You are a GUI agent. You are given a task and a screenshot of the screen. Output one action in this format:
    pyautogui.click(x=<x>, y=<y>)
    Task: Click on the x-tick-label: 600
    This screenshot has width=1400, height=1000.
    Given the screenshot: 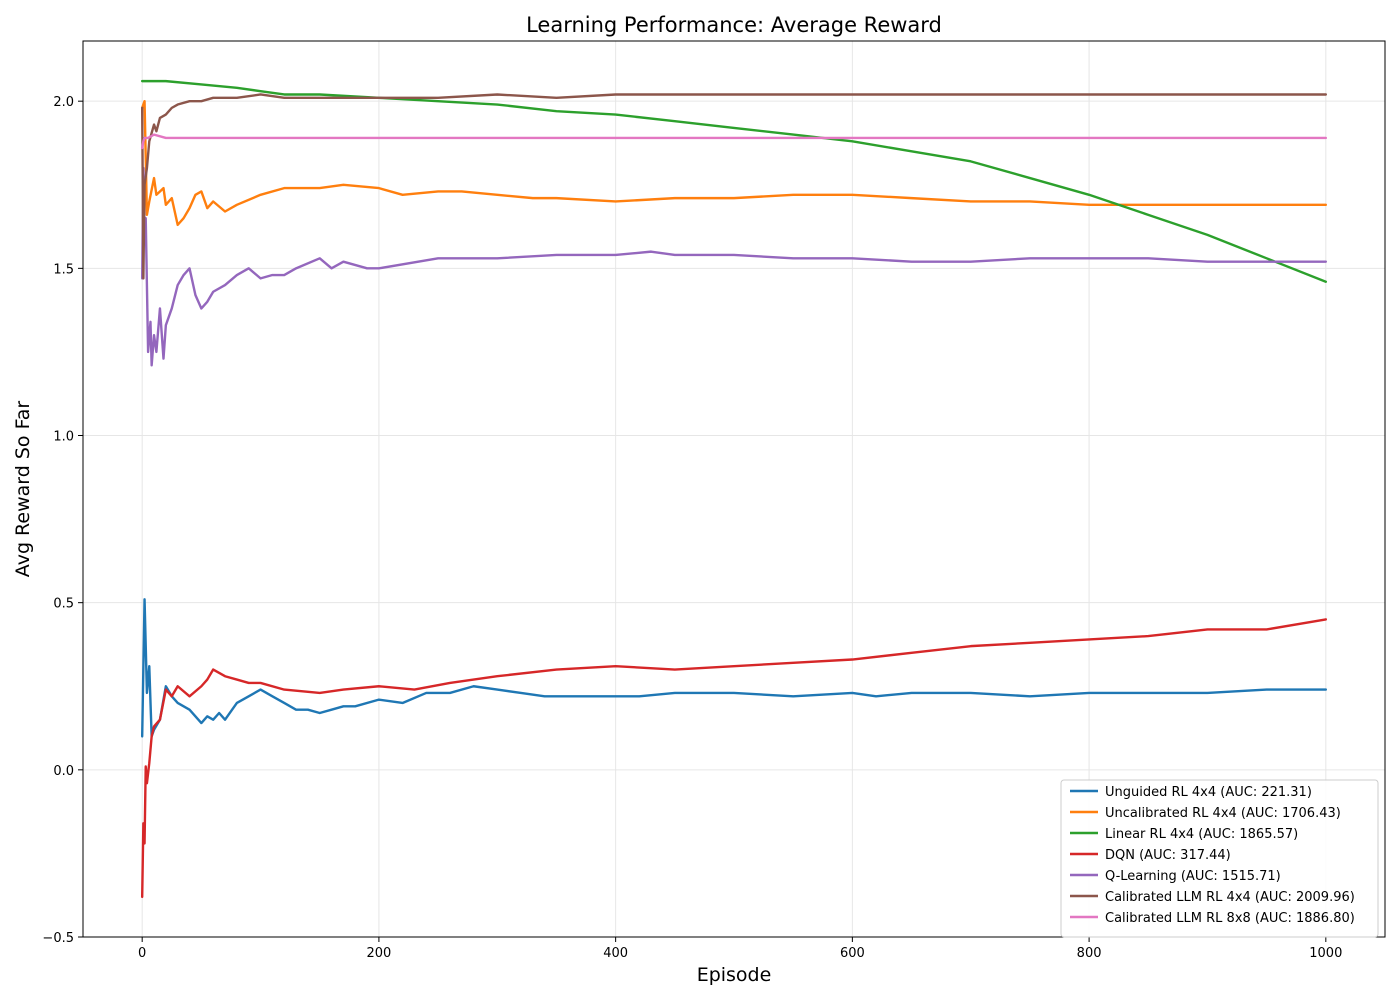 What is the action you would take?
    pyautogui.click(x=852, y=953)
    